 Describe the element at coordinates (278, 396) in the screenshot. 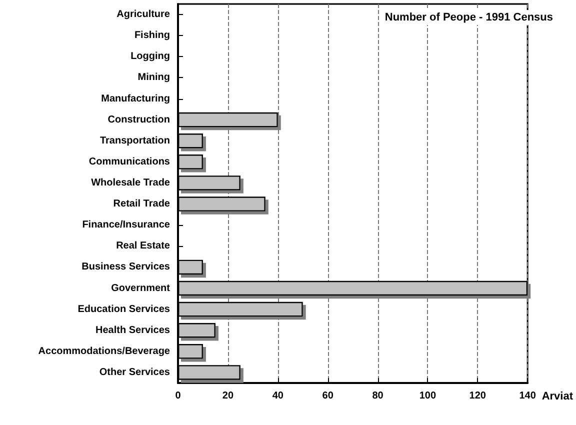

I see `x-tick-label: 40` at that location.